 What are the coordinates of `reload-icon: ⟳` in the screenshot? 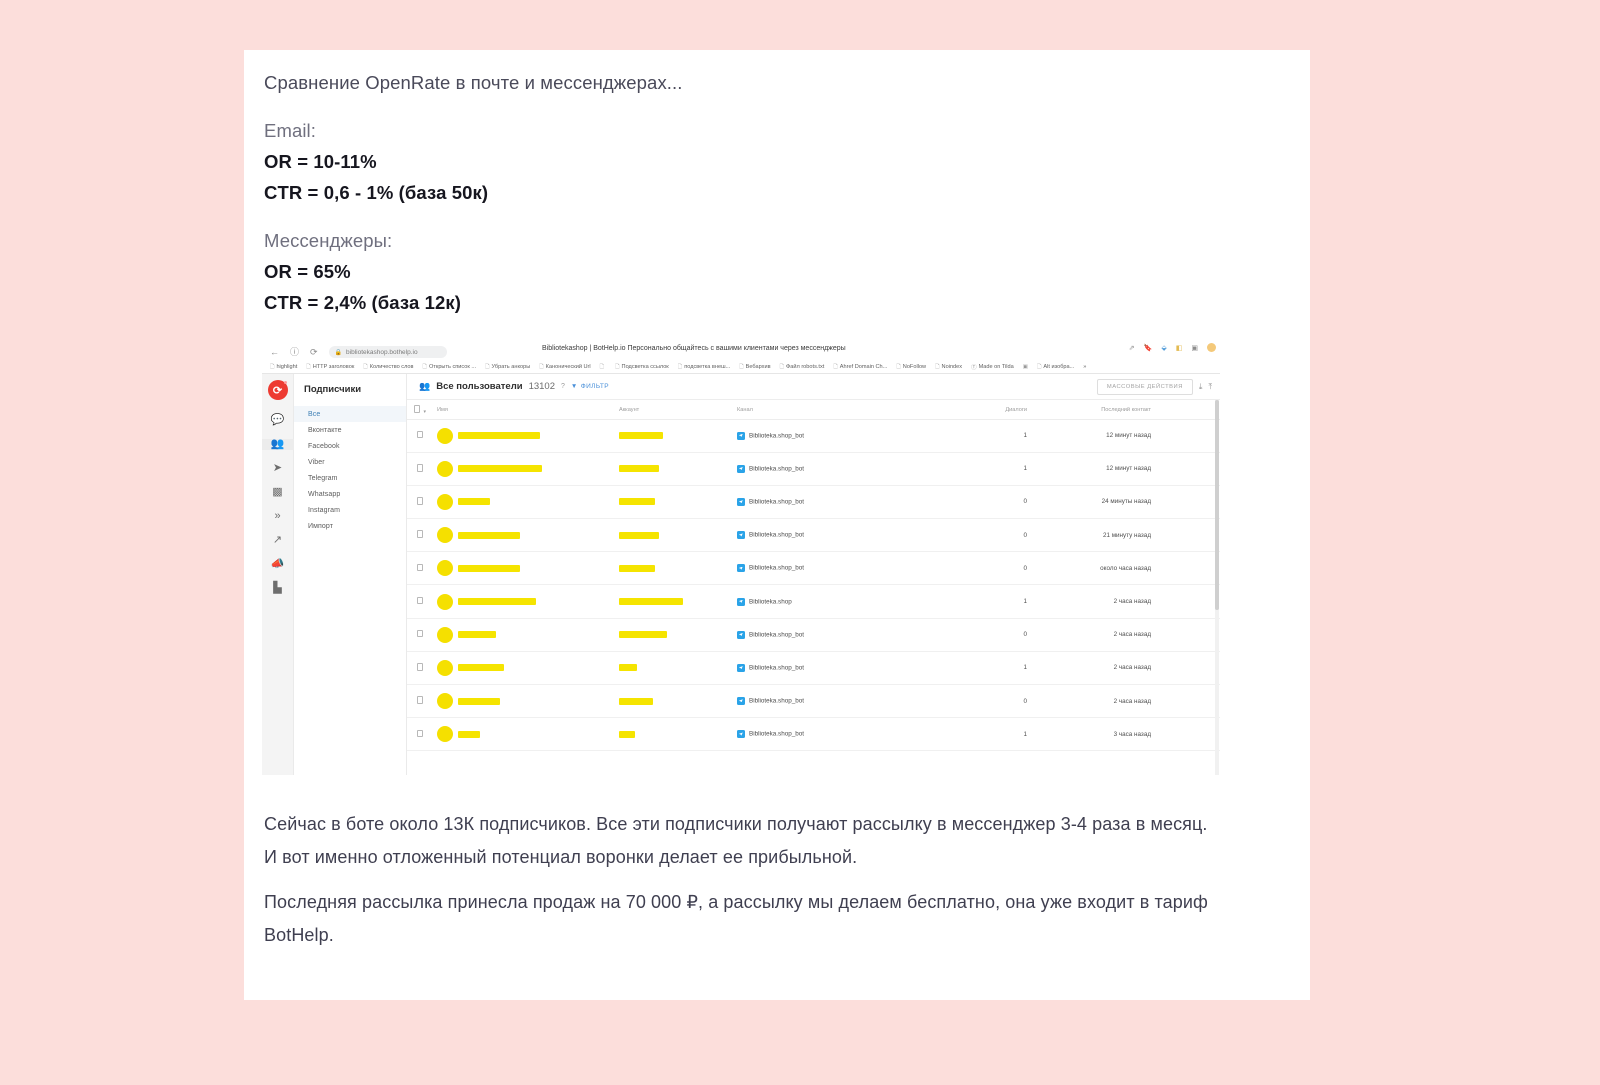 It's located at (314, 351).